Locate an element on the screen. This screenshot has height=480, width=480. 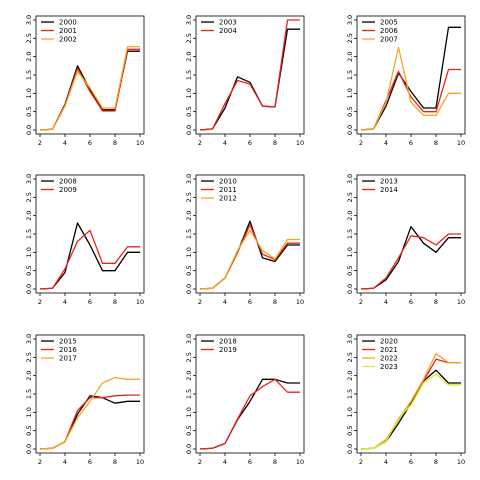
legend-label-2018: 2018 is located at coordinates (228, 342).